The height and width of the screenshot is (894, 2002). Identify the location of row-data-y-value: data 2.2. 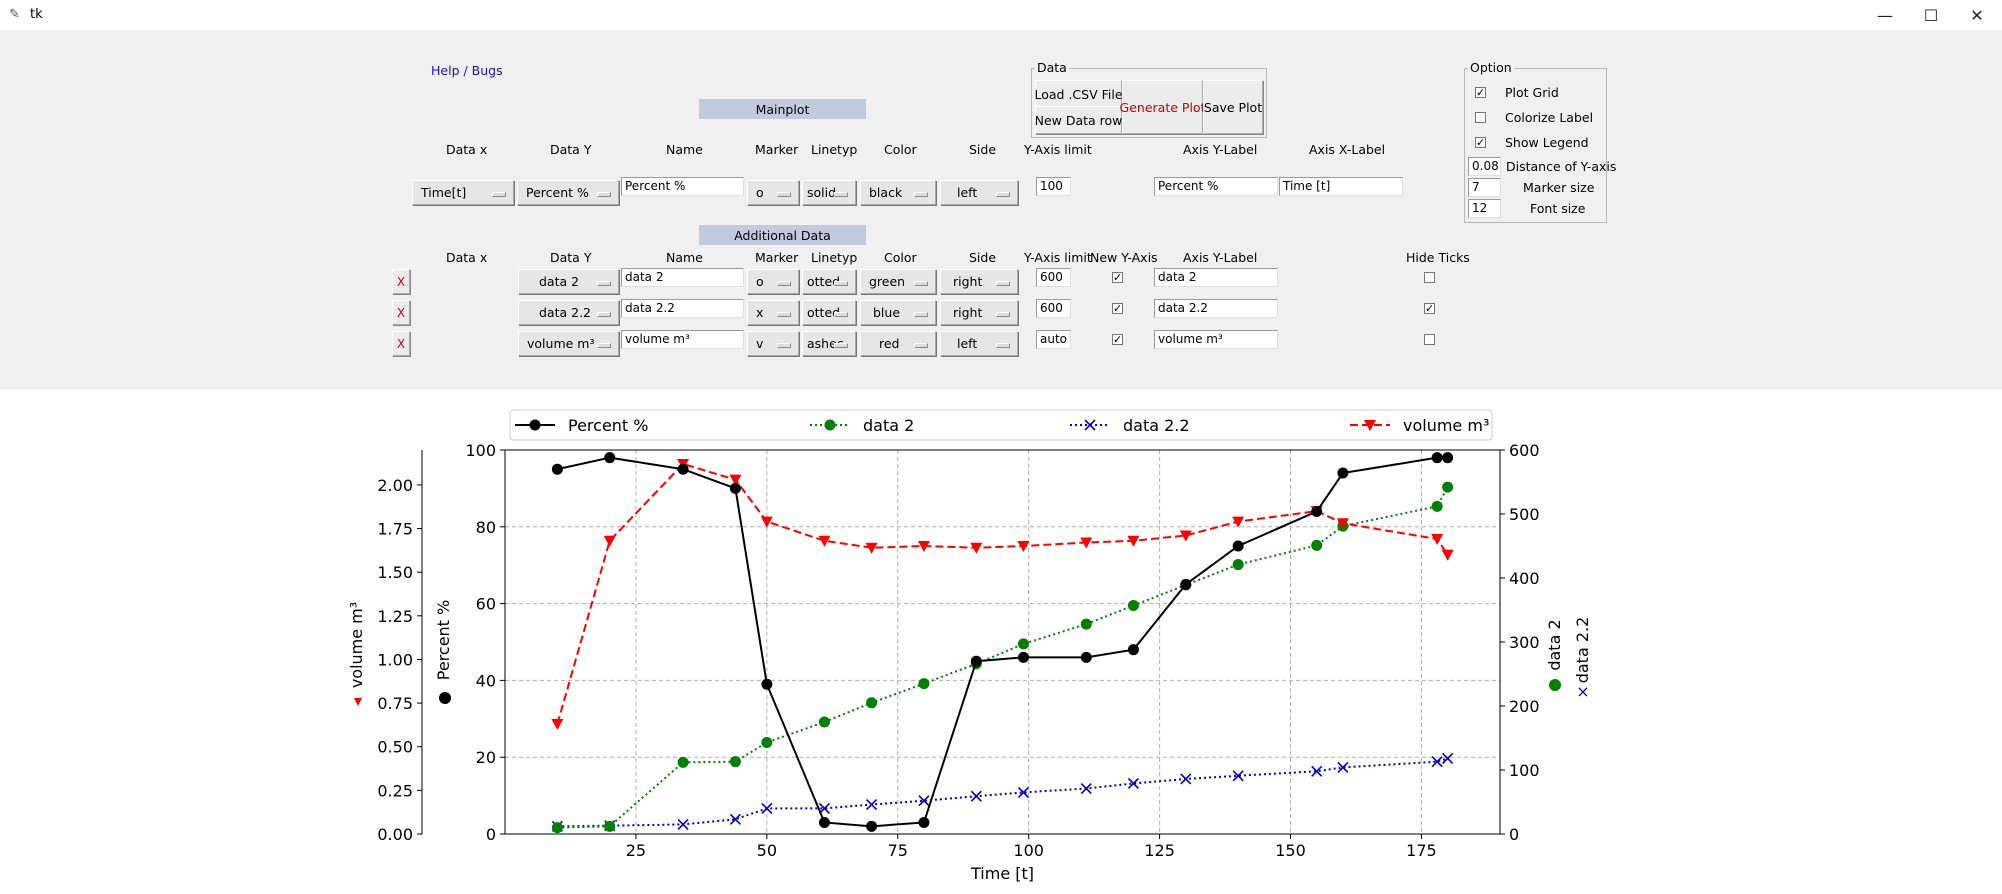
(565, 312).